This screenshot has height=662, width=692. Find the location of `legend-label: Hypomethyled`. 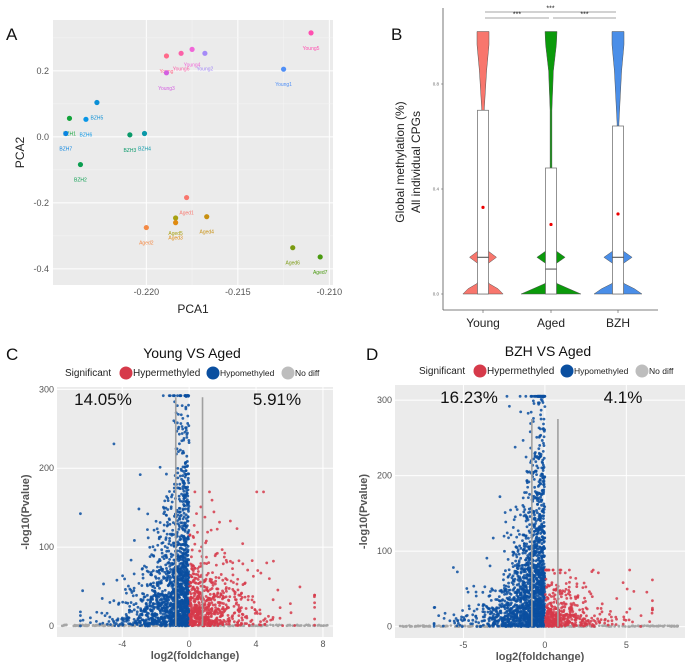

legend-label: Hypomethyled is located at coordinates (601, 371).